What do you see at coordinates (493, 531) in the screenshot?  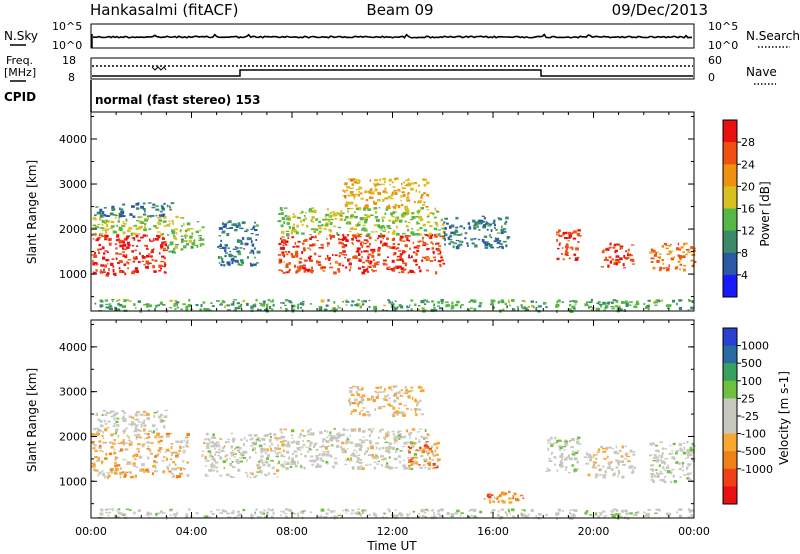 I see `xtick-label: 16:00` at bounding box center [493, 531].